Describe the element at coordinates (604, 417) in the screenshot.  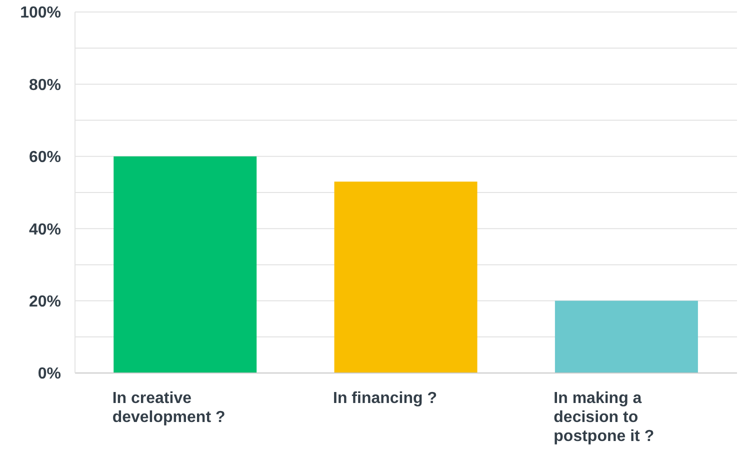
I see `x-tick-label: In making a decision to postpone it ?` at that location.